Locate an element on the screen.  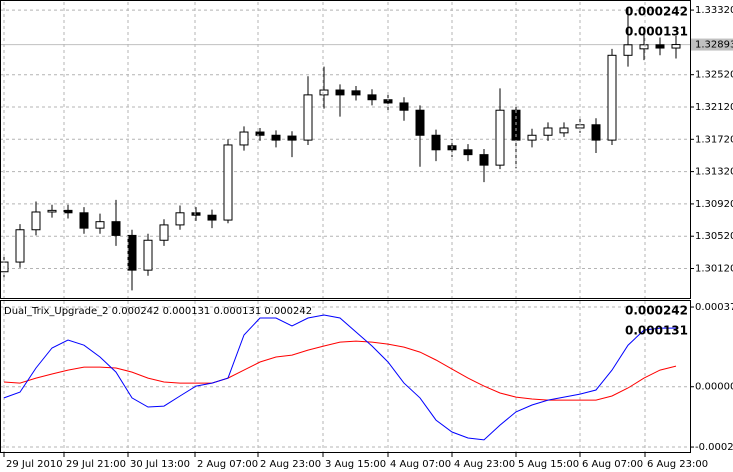
x-tick-label: 4 Aug 07:00 is located at coordinates (420, 464).